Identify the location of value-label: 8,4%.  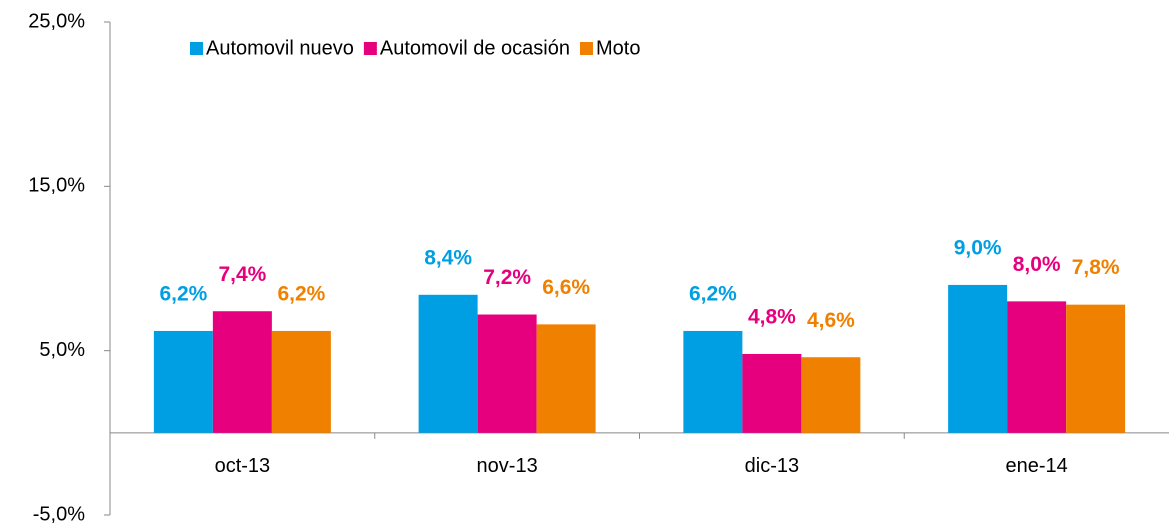
(448, 257).